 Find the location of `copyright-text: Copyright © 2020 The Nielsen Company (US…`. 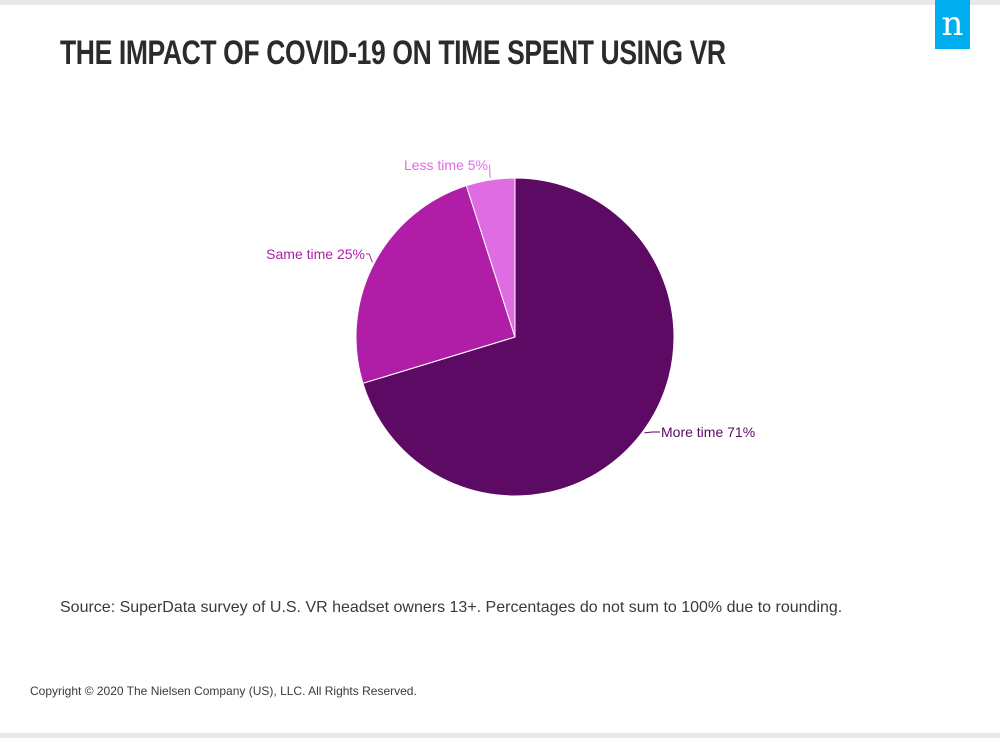

copyright-text: Copyright © 2020 The Nielsen Company (US… is located at coordinates (223, 691).